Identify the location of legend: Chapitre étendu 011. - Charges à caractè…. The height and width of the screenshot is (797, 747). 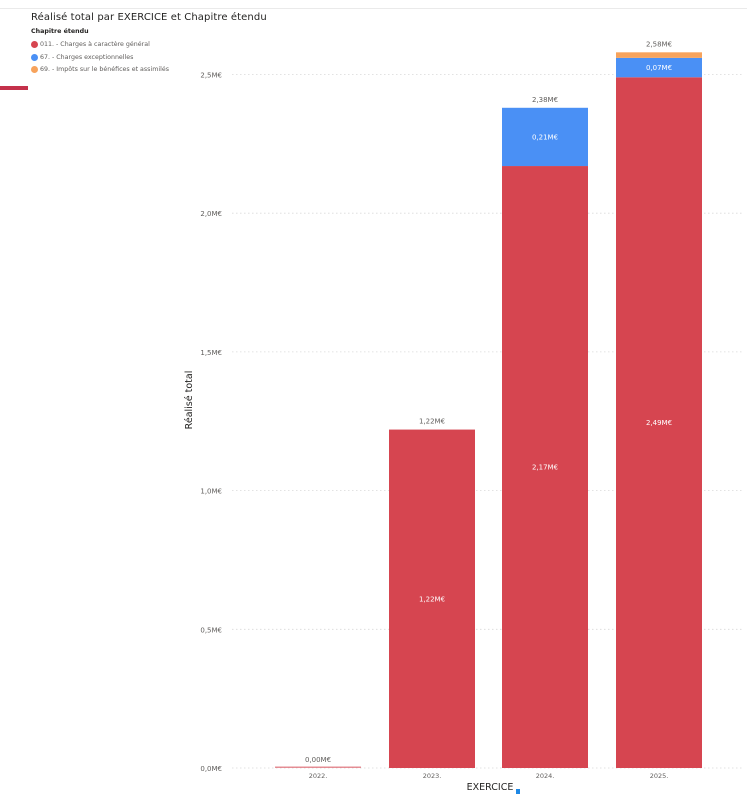
(100, 52).